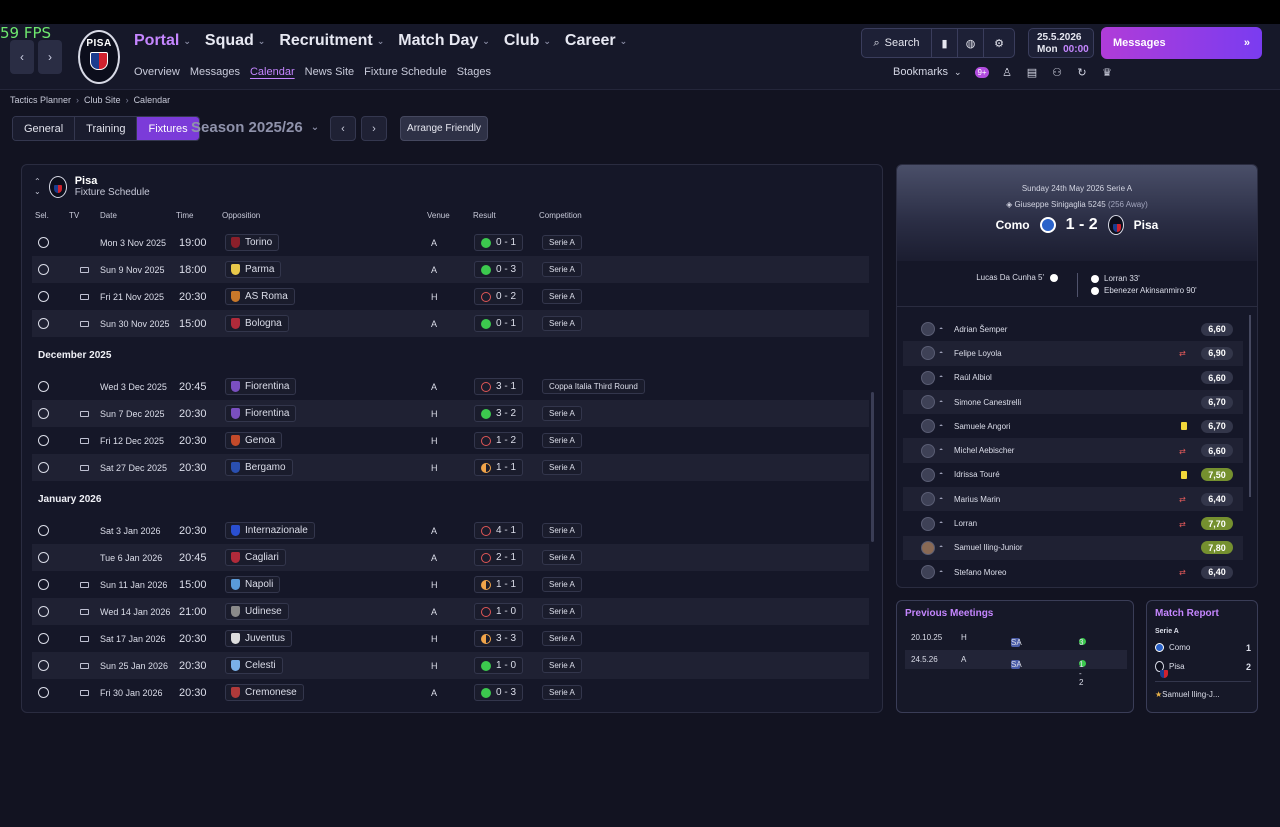 The width and height of the screenshot is (1280, 827). What do you see at coordinates (872, 467) in the screenshot?
I see `fixtures-scrollbar` at bounding box center [872, 467].